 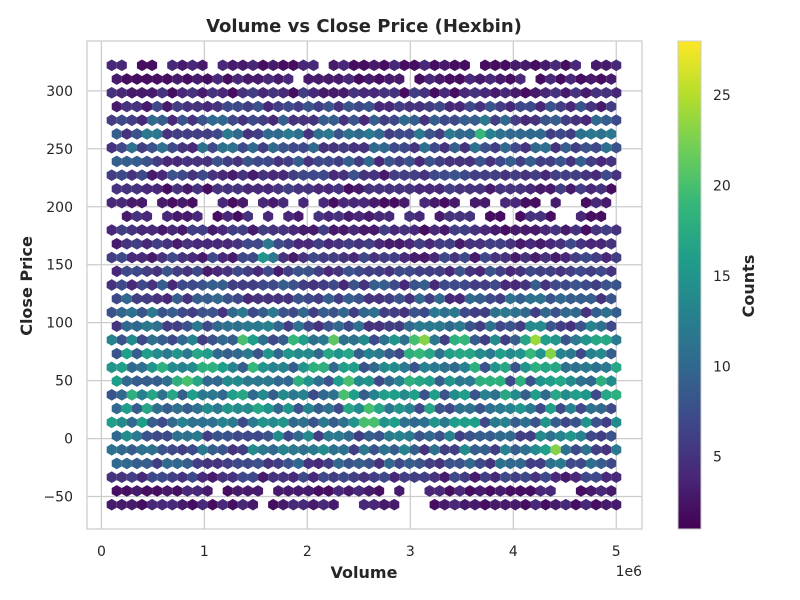 What do you see at coordinates (364, 572) in the screenshot?
I see `x-axis-title: Volume` at bounding box center [364, 572].